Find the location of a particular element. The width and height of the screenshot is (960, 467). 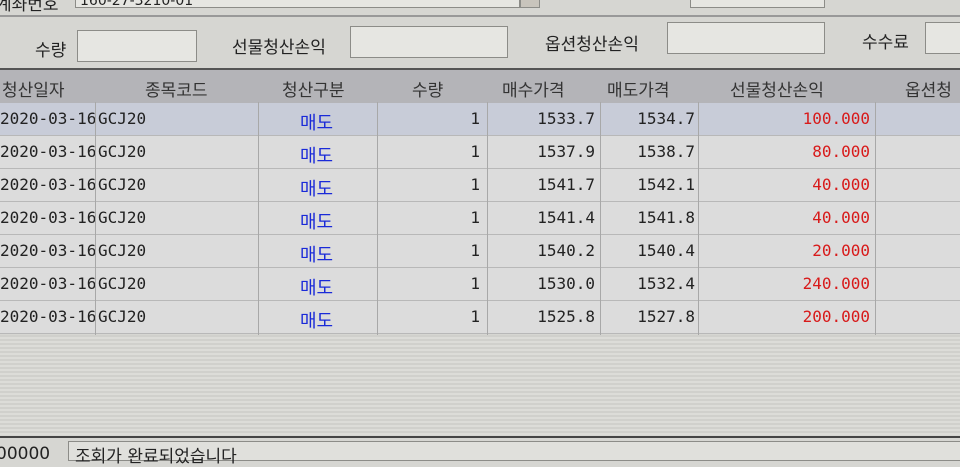

table-row: 2020-03-16 GCJ20 매도 1 1540.2 1540.4 20.000 is located at coordinates (480, 251).